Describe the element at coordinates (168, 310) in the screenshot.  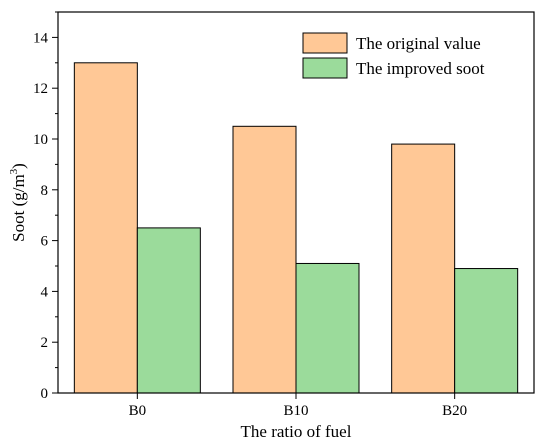
I see `bar-the-improved-soot-b0` at that location.